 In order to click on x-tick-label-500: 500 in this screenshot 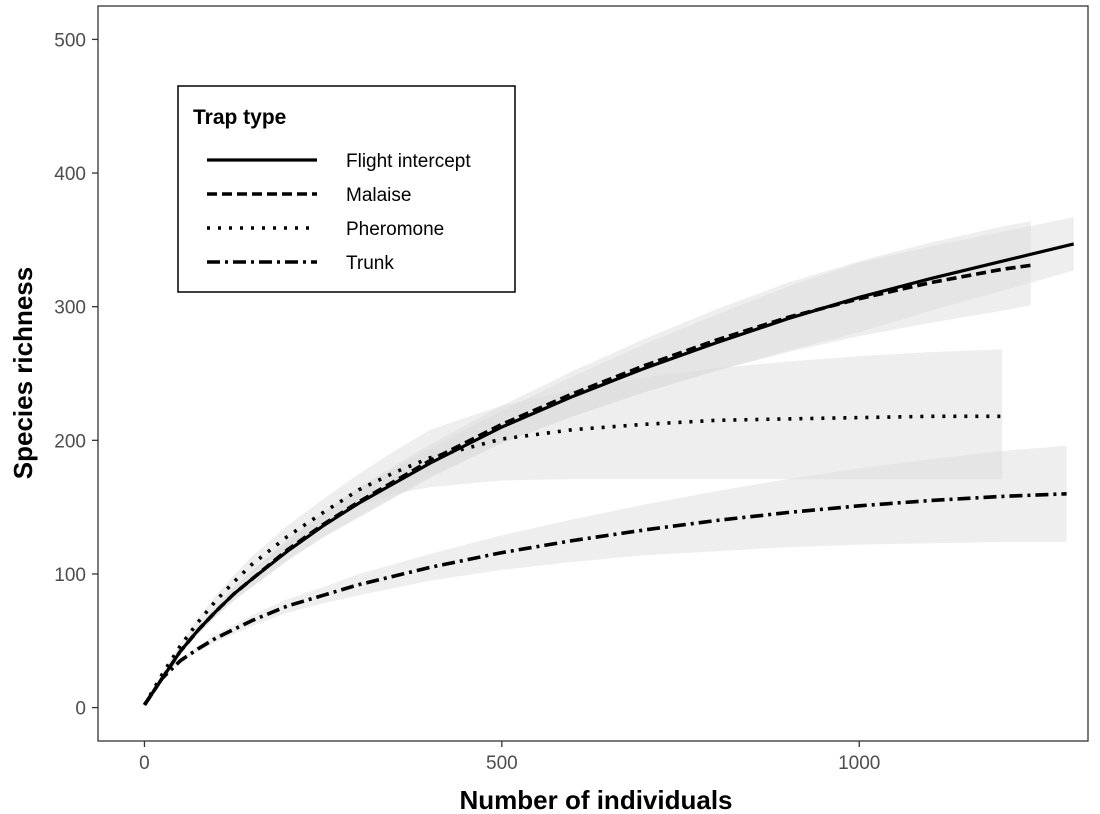, I will do `click(502, 763)`.